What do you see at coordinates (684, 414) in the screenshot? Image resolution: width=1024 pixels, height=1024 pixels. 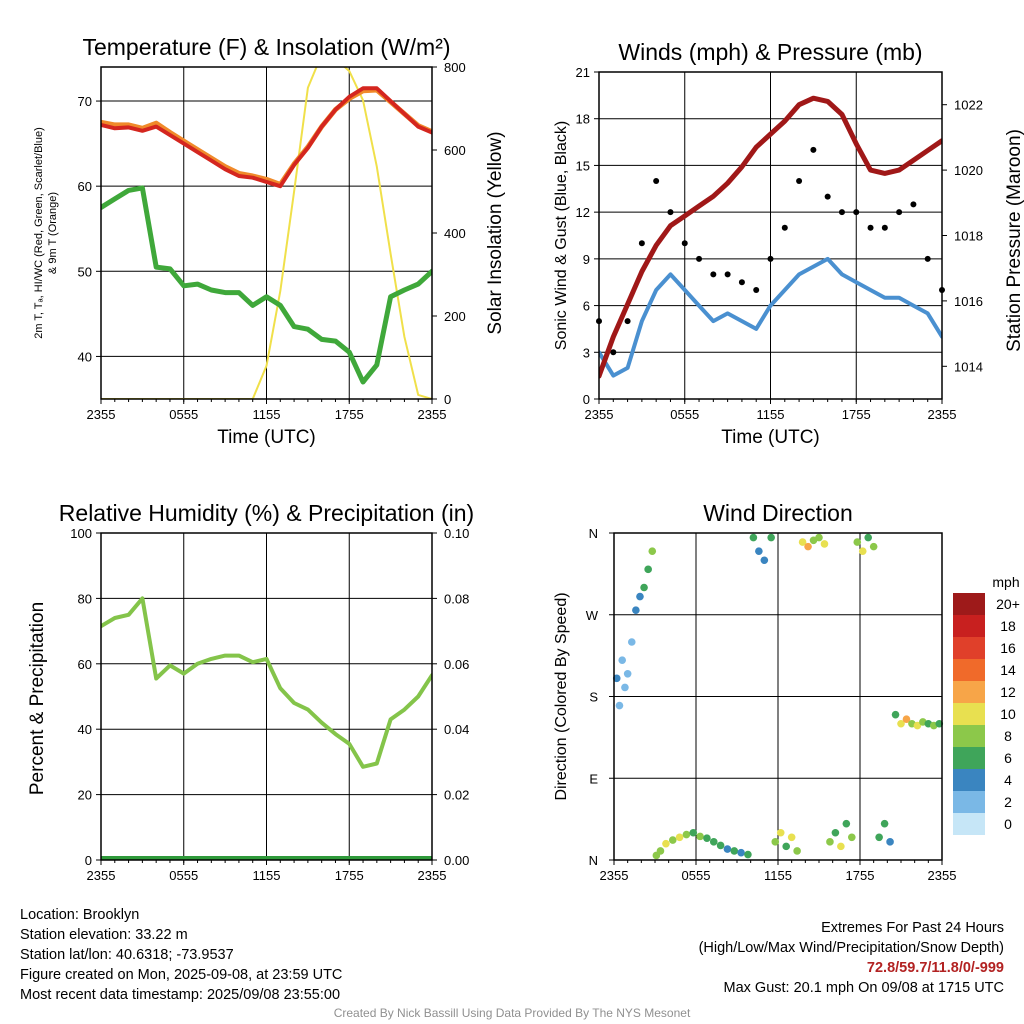 I see `wind-panel-x-tick-label: 0555` at bounding box center [684, 414].